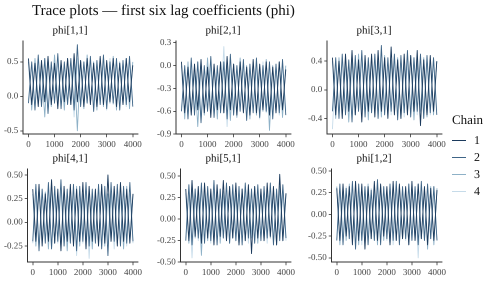 The image size is (504, 288). What do you see at coordinates (477, 191) in the screenshot?
I see `legend-label: 4` at bounding box center [477, 191].